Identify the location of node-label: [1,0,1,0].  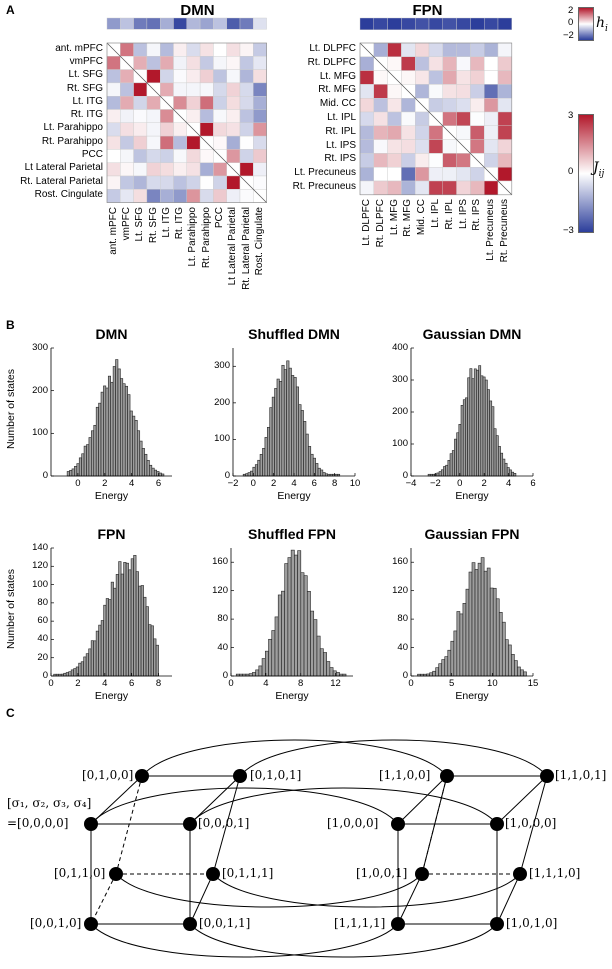
(532, 923).